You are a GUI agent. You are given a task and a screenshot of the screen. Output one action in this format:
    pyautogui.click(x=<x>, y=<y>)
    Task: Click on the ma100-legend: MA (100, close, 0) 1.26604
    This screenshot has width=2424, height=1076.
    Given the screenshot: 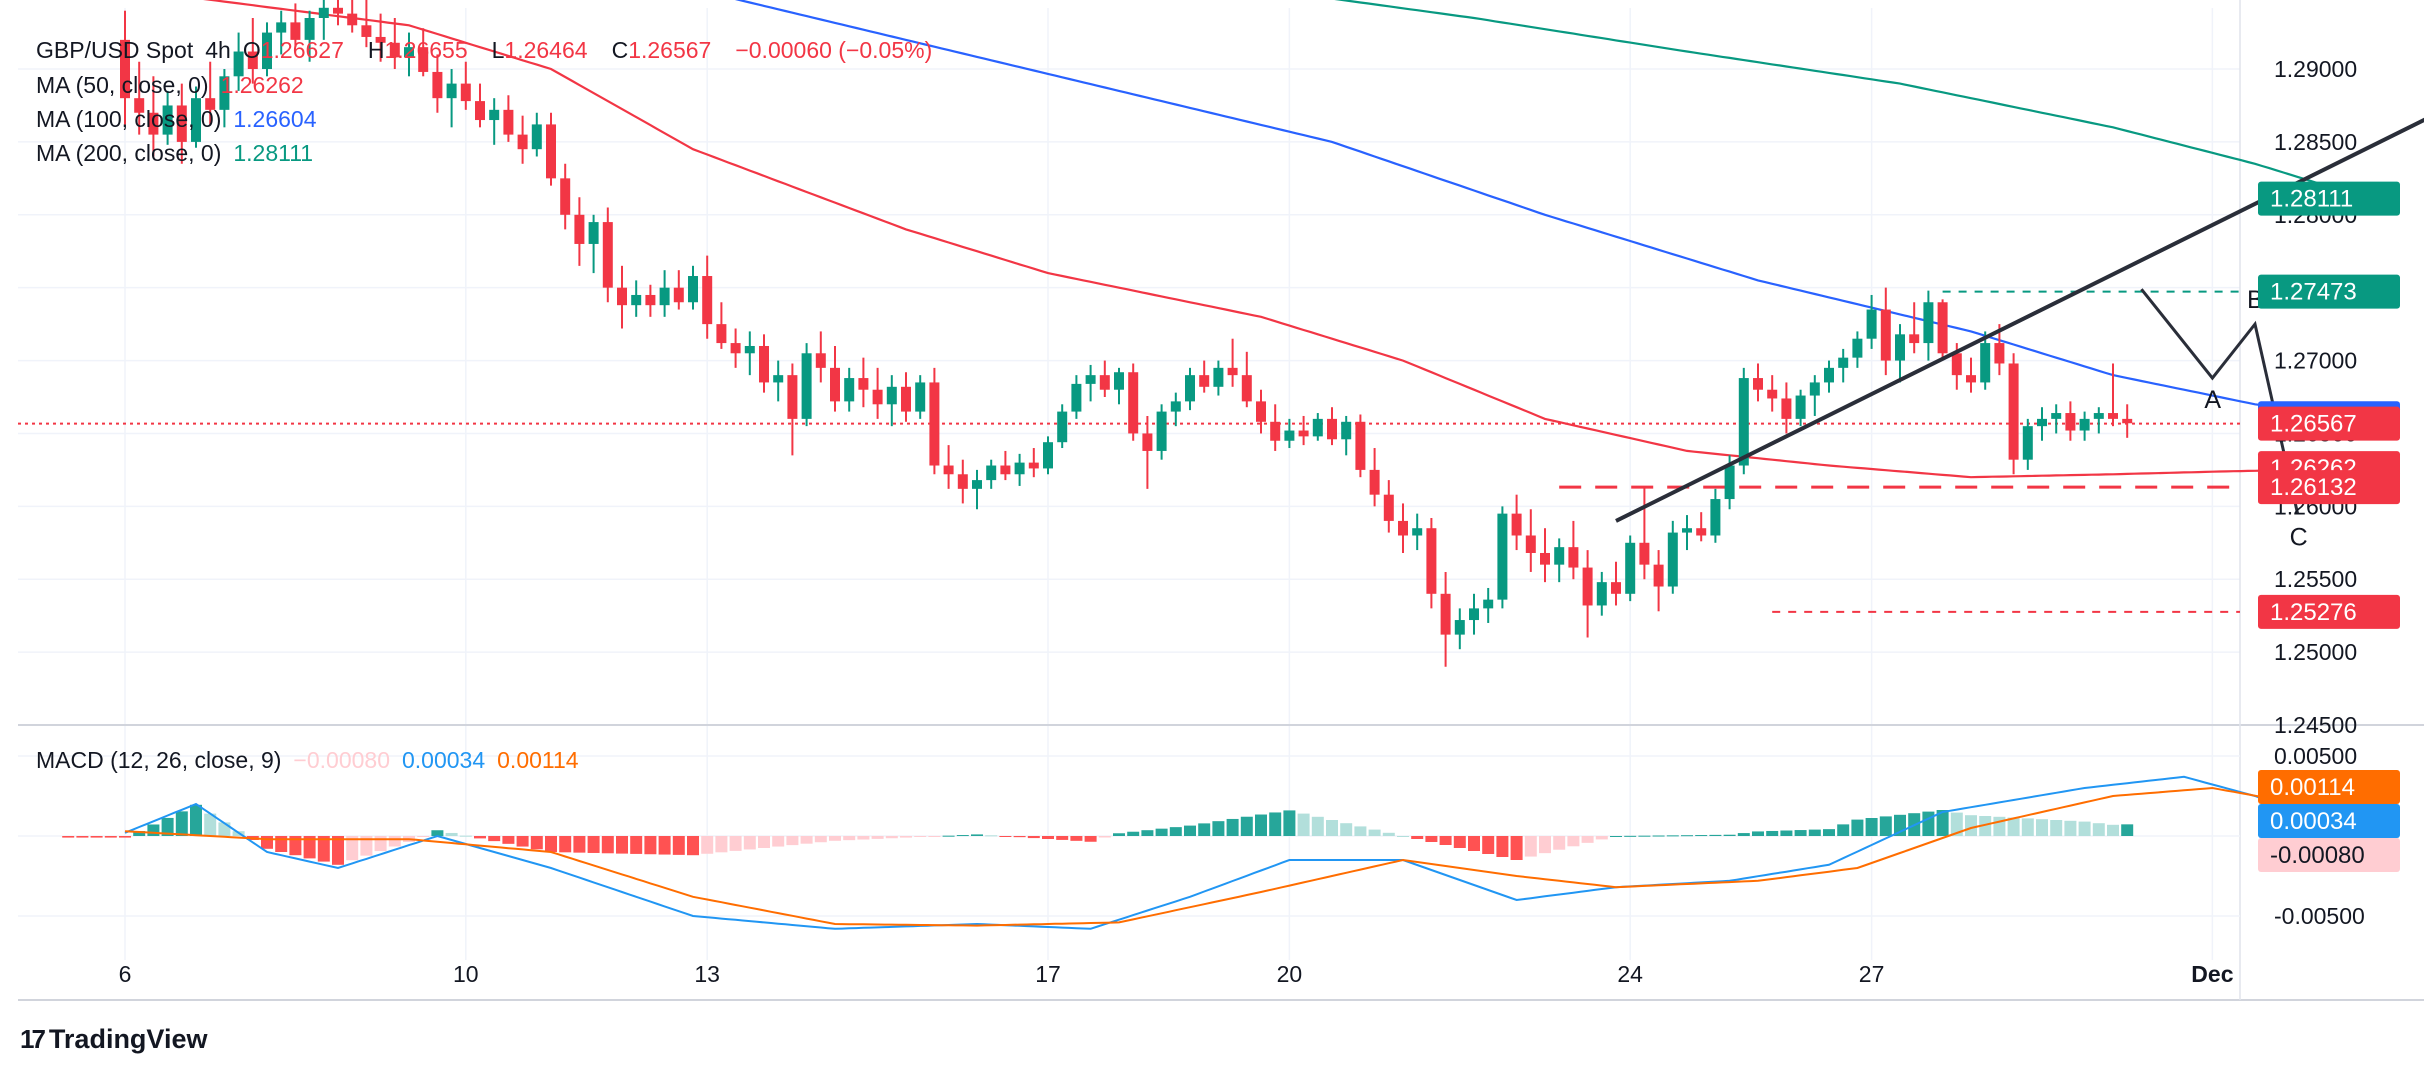 What is the action you would take?
    pyautogui.click(x=182, y=119)
    